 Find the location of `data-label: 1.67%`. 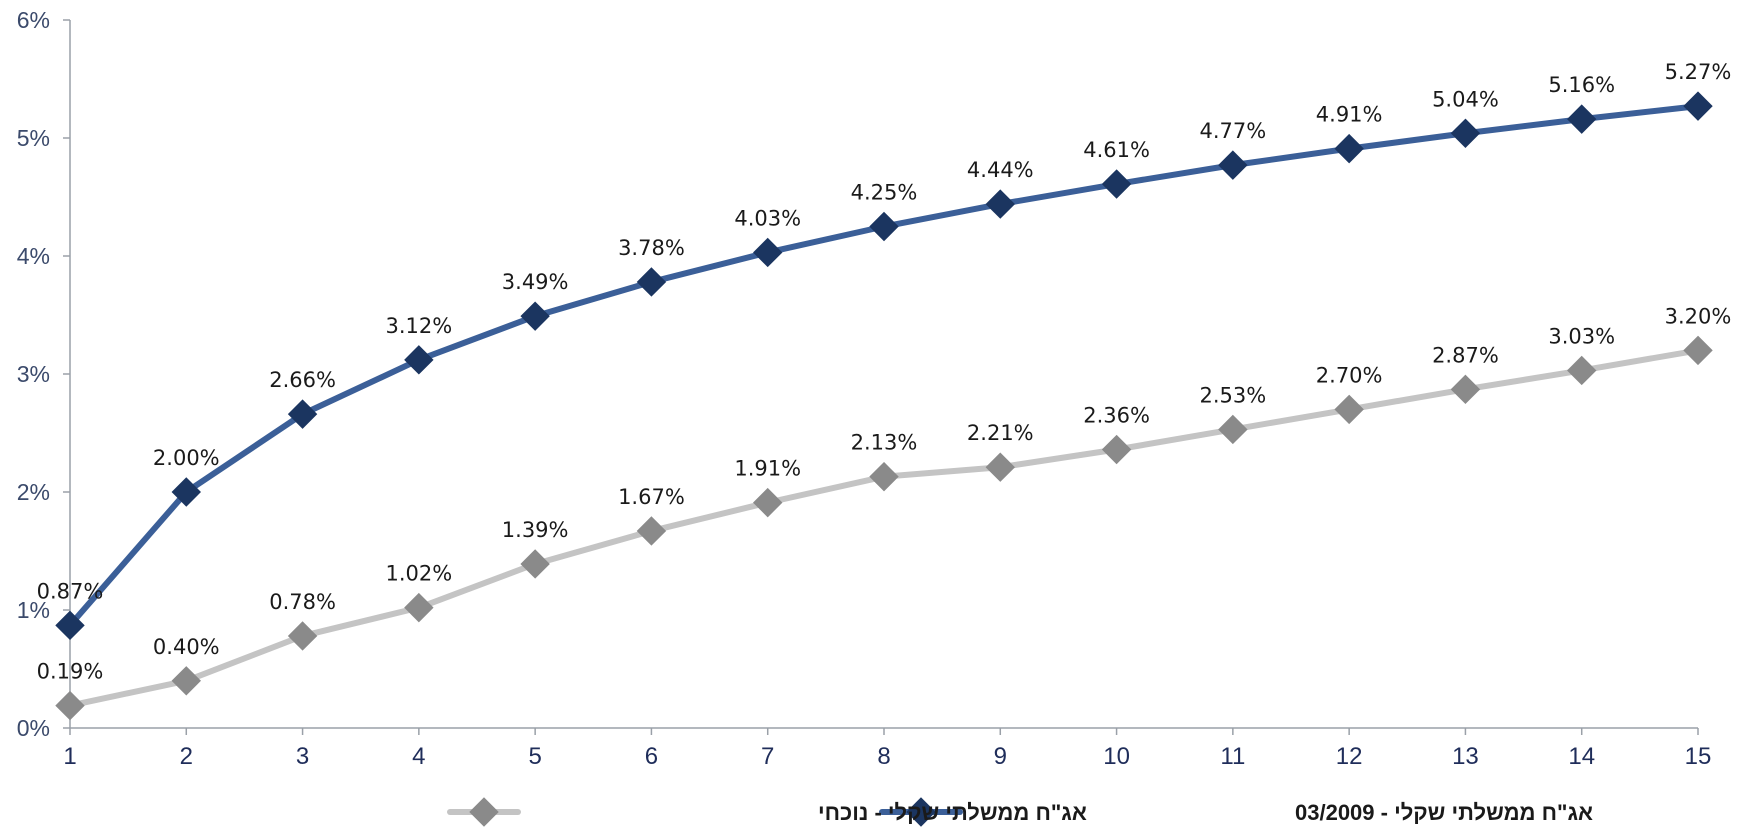

data-label: 1.67% is located at coordinates (651, 497).